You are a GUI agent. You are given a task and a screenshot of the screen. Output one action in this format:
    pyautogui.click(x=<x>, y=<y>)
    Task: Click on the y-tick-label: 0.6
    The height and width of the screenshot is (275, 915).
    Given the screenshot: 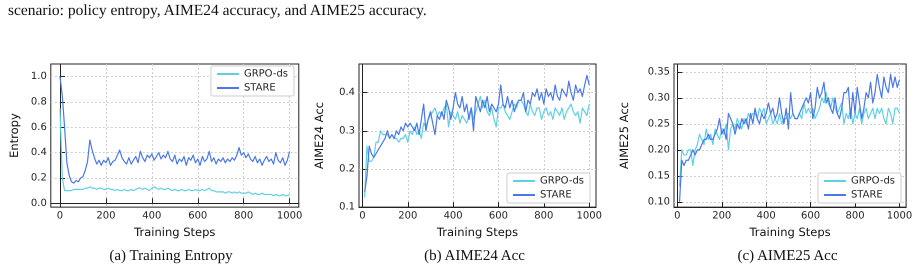 What is the action you would take?
    pyautogui.click(x=38, y=127)
    